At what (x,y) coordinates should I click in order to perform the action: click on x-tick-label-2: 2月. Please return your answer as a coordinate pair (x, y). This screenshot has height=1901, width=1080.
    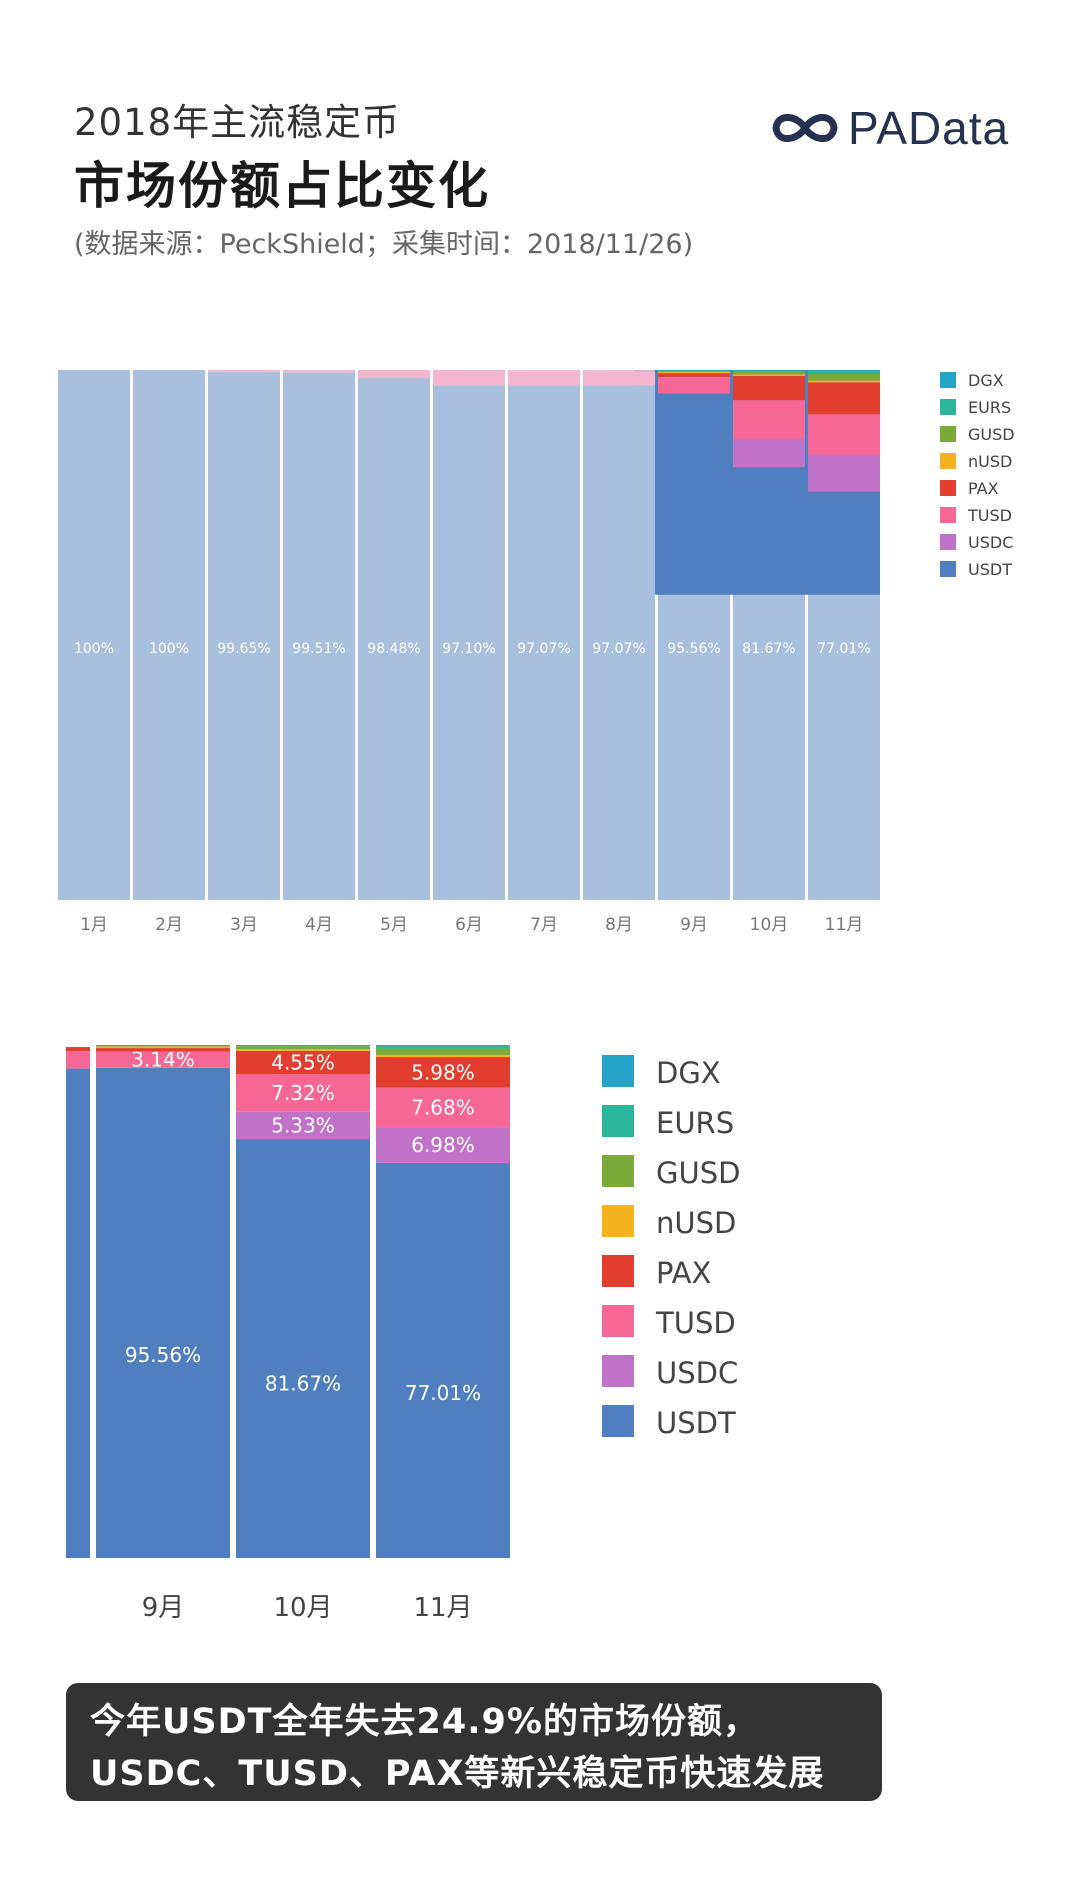
    Looking at the image, I should click on (169, 925).